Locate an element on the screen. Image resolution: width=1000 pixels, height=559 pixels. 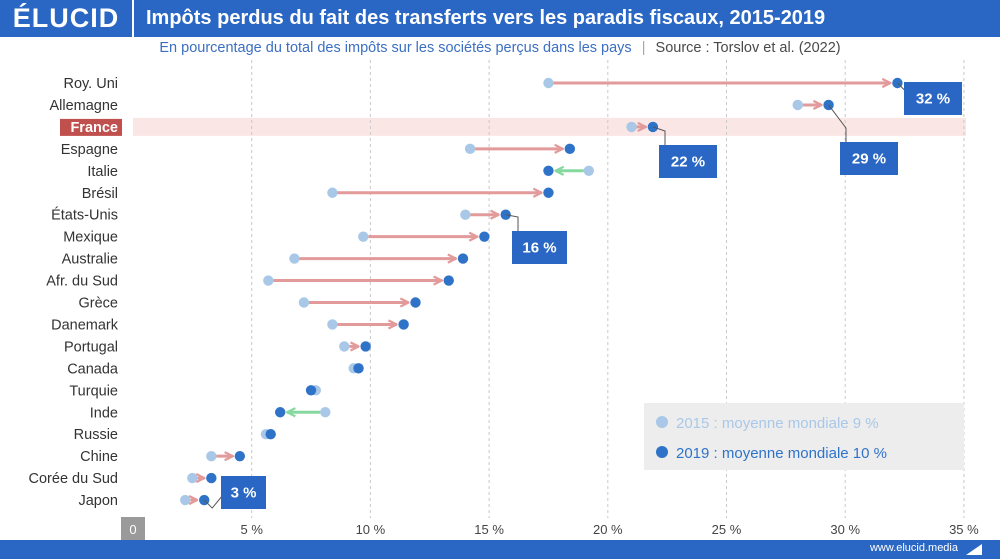
country-label: Corée du Sud is located at coordinates (73, 479).